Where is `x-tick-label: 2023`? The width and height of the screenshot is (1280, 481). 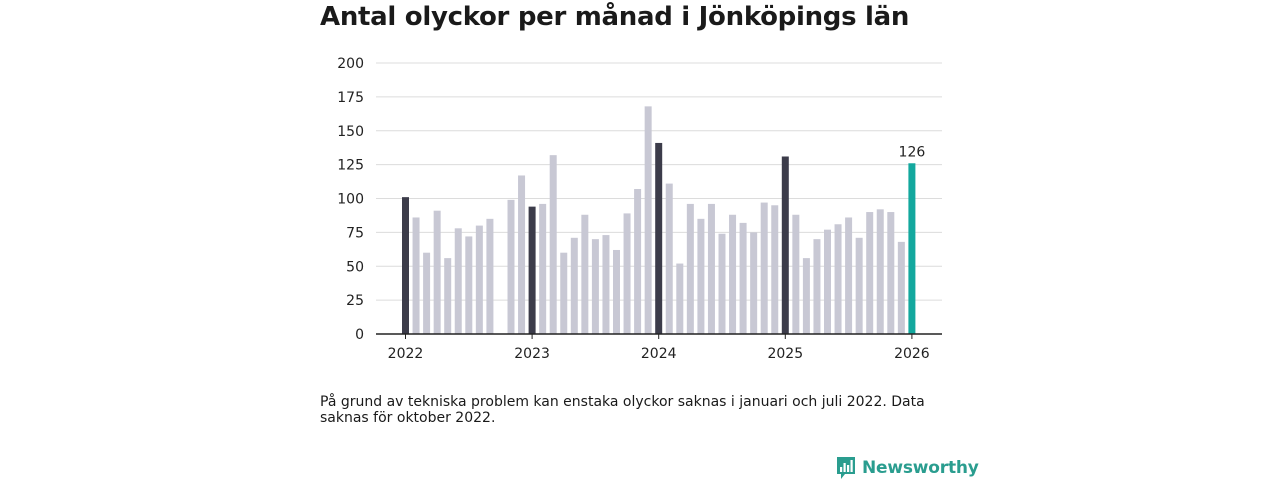 x-tick-label: 2023 is located at coordinates (532, 354).